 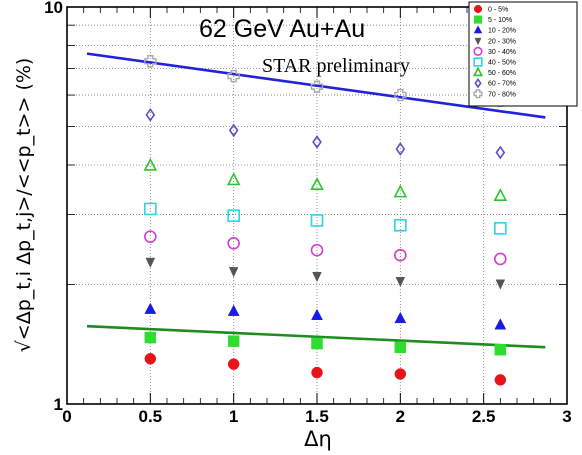 What do you see at coordinates (498, 10) in the screenshot?
I see `legend-entry: 0 - 5%` at bounding box center [498, 10].